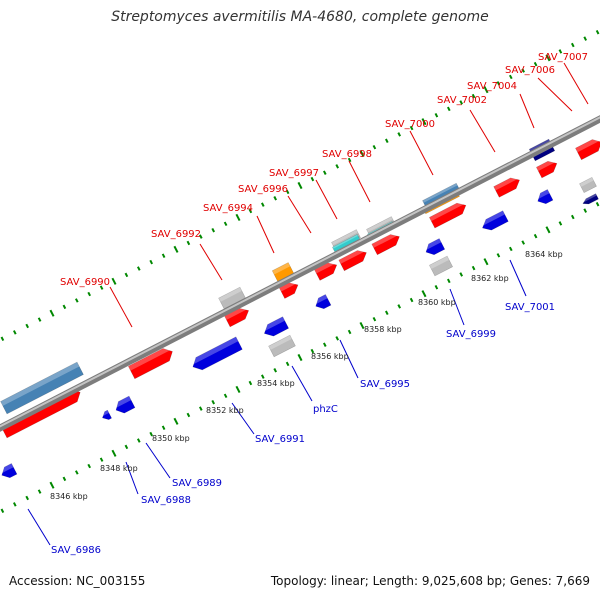  I want to click on gene-label-bottom: SAV_6986, so click(76, 550).